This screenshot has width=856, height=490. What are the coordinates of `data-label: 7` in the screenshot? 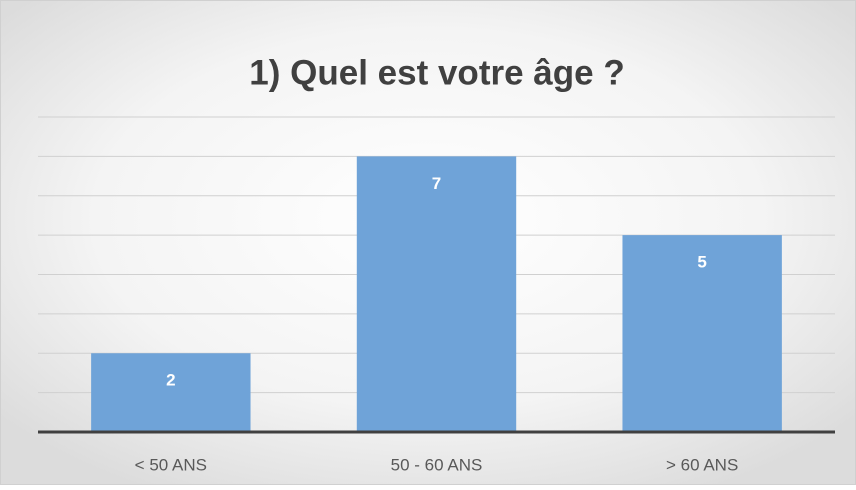 It's located at (436, 183).